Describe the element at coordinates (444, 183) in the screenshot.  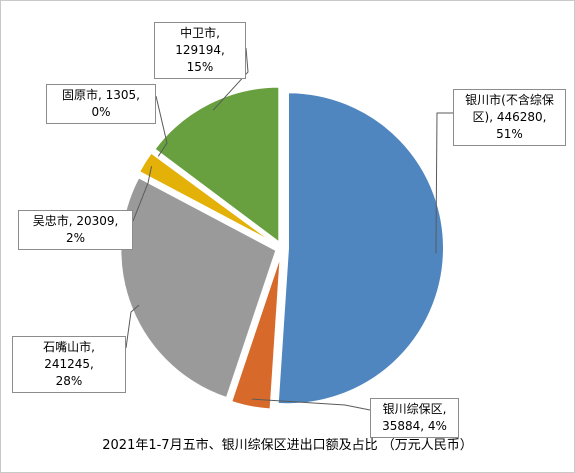
I see `leader-line-yinchuan` at that location.